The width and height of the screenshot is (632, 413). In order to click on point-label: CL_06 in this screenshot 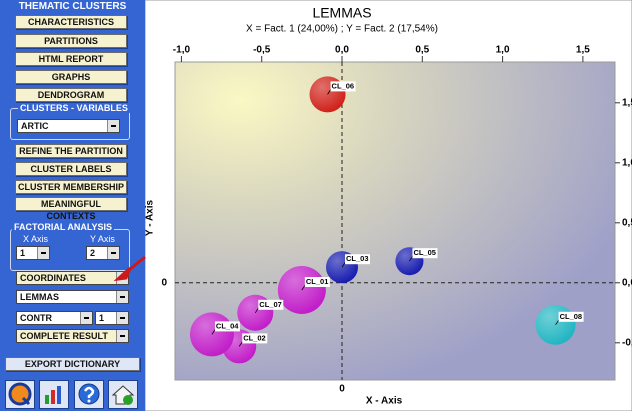, I will do `click(343, 85)`.